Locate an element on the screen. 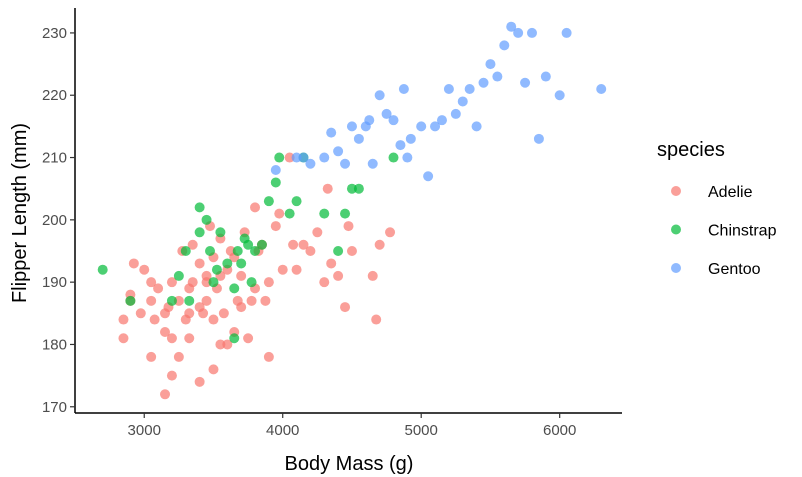  legend-item-chinstrap: Chinstrap is located at coordinates (724, 231).